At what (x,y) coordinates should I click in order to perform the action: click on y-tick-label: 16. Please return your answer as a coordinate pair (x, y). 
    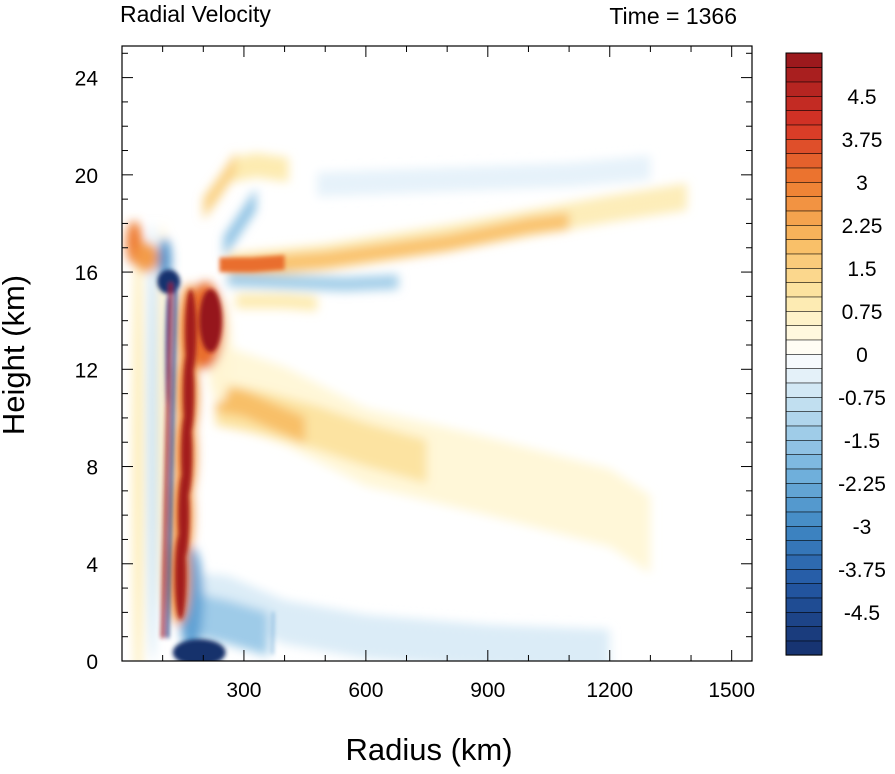
    Looking at the image, I should click on (86, 273).